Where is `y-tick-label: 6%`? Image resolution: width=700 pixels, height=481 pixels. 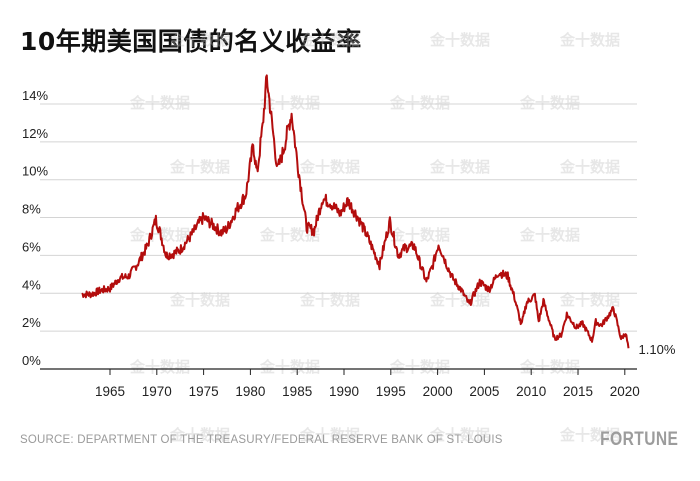 y-tick-label: 6% is located at coordinates (31, 246).